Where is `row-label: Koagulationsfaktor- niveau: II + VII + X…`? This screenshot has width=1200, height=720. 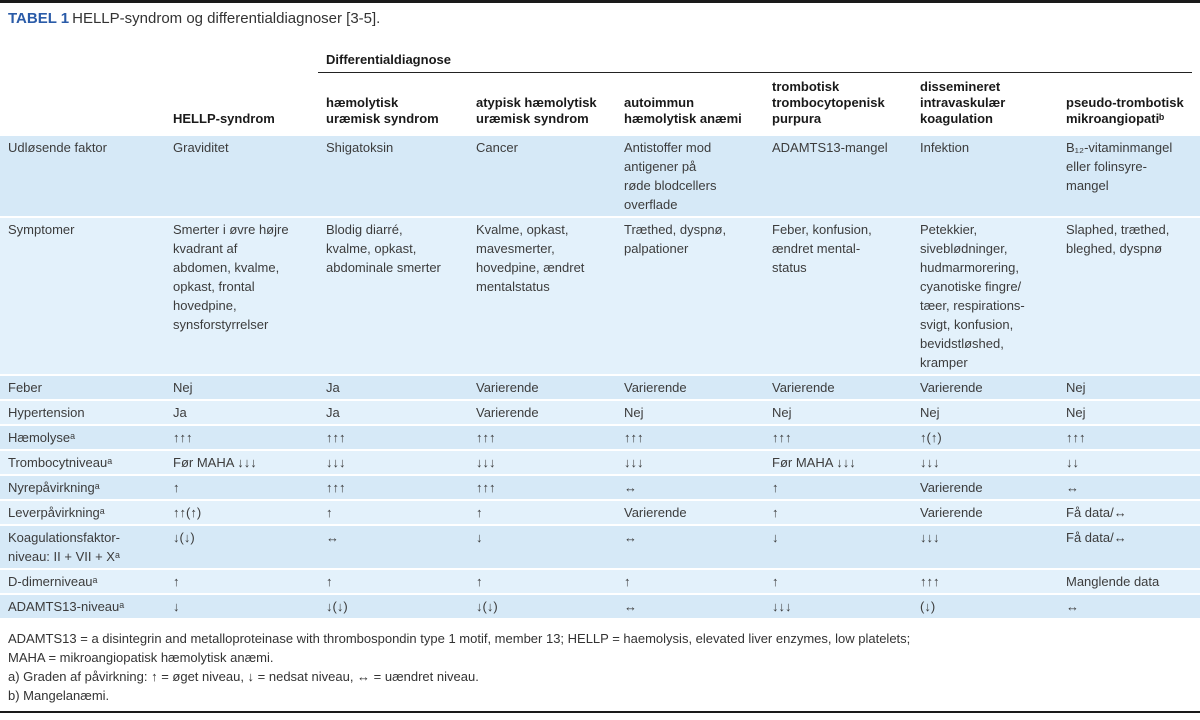 row-label: Koagulationsfaktor- niveau: II + VII + X… is located at coordinates (64, 547).